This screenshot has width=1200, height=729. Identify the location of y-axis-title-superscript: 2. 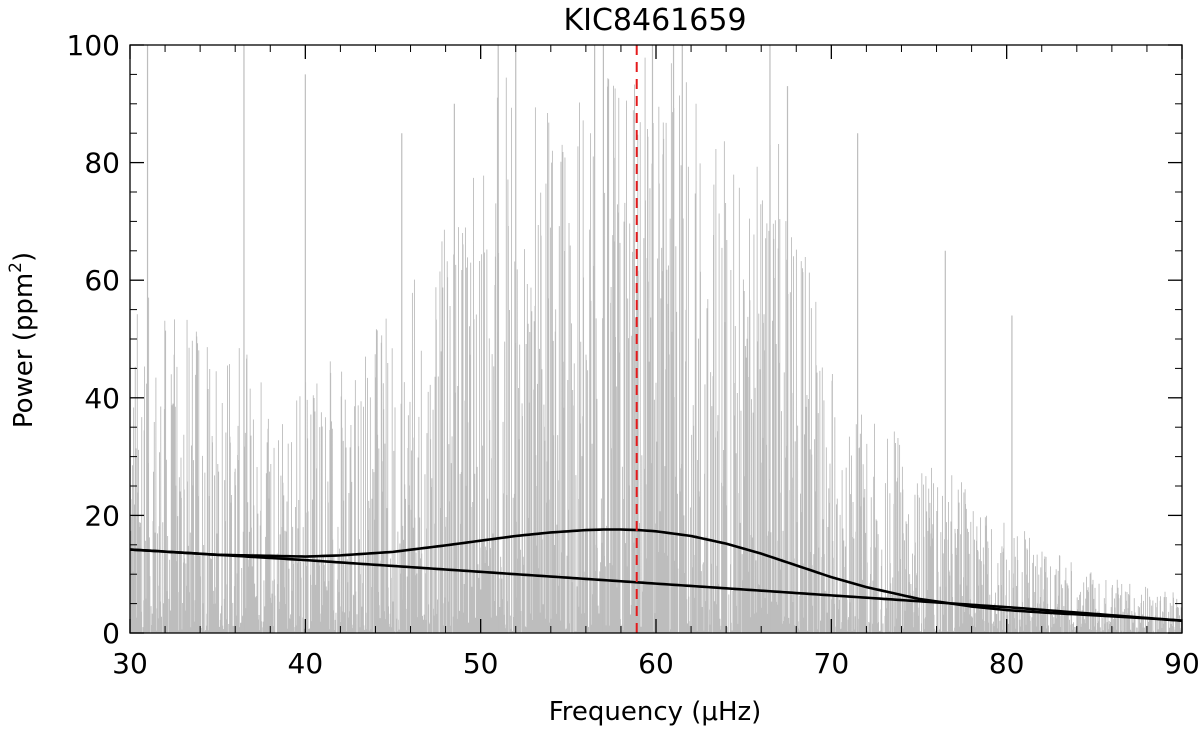
(16, 267).